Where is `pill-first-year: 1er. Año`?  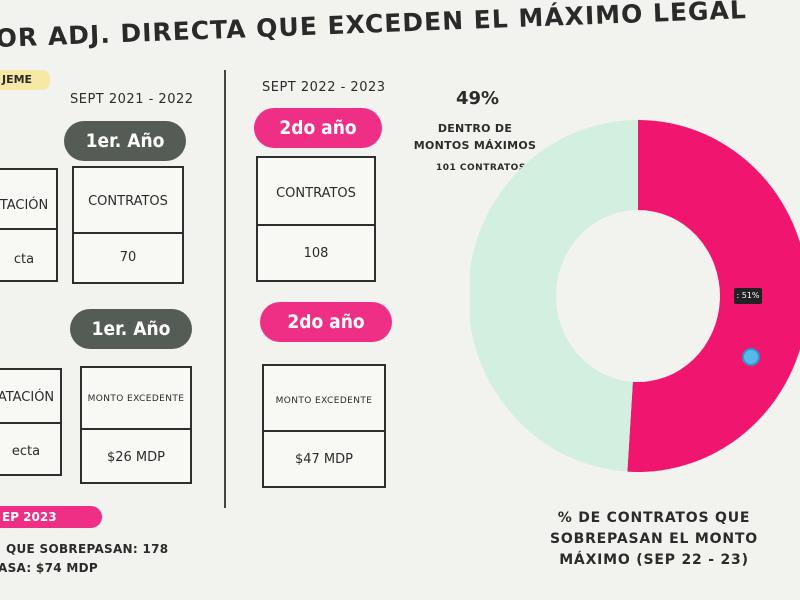
pill-first-year: 1er. Año is located at coordinates (125, 141).